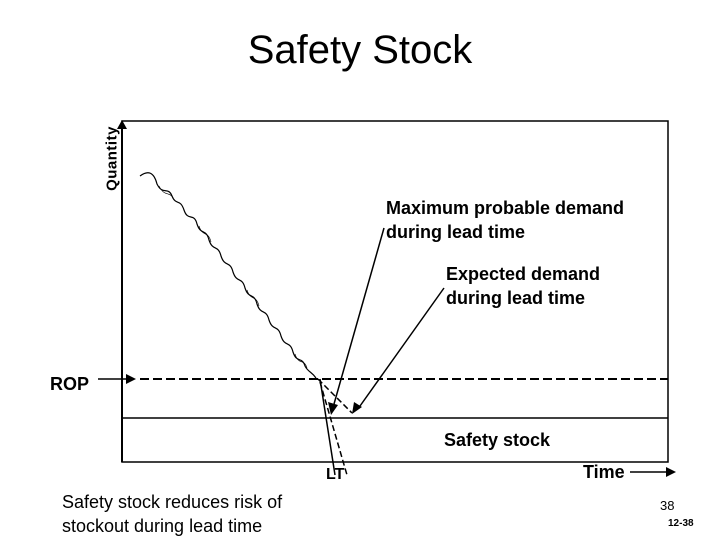 This screenshot has height=540, width=720. I want to click on max-demand-annotation: Maximum probable demand during lead time, so click(505, 220).